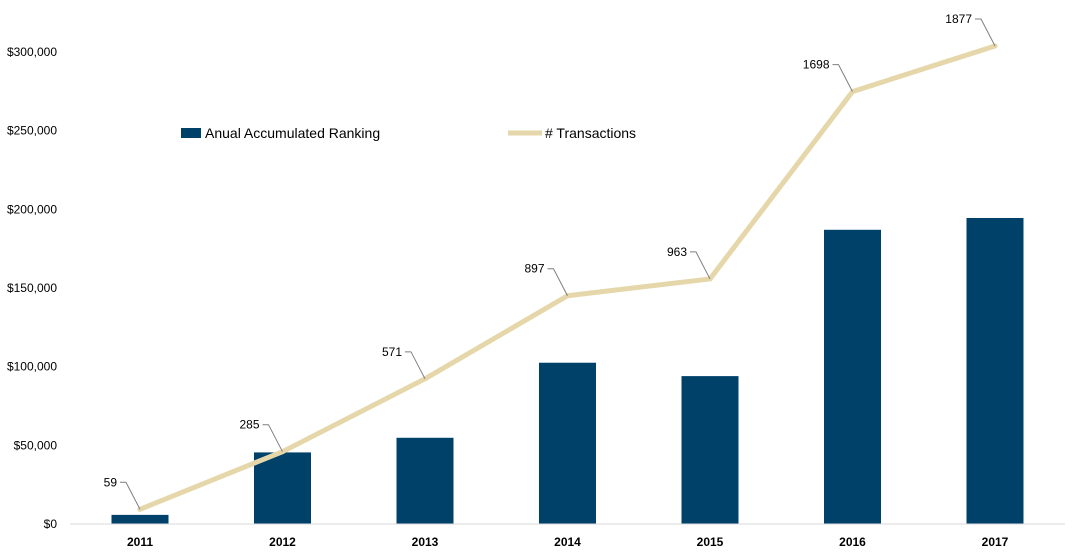  What do you see at coordinates (852, 542) in the screenshot?
I see `x-tick-label: 2016` at bounding box center [852, 542].